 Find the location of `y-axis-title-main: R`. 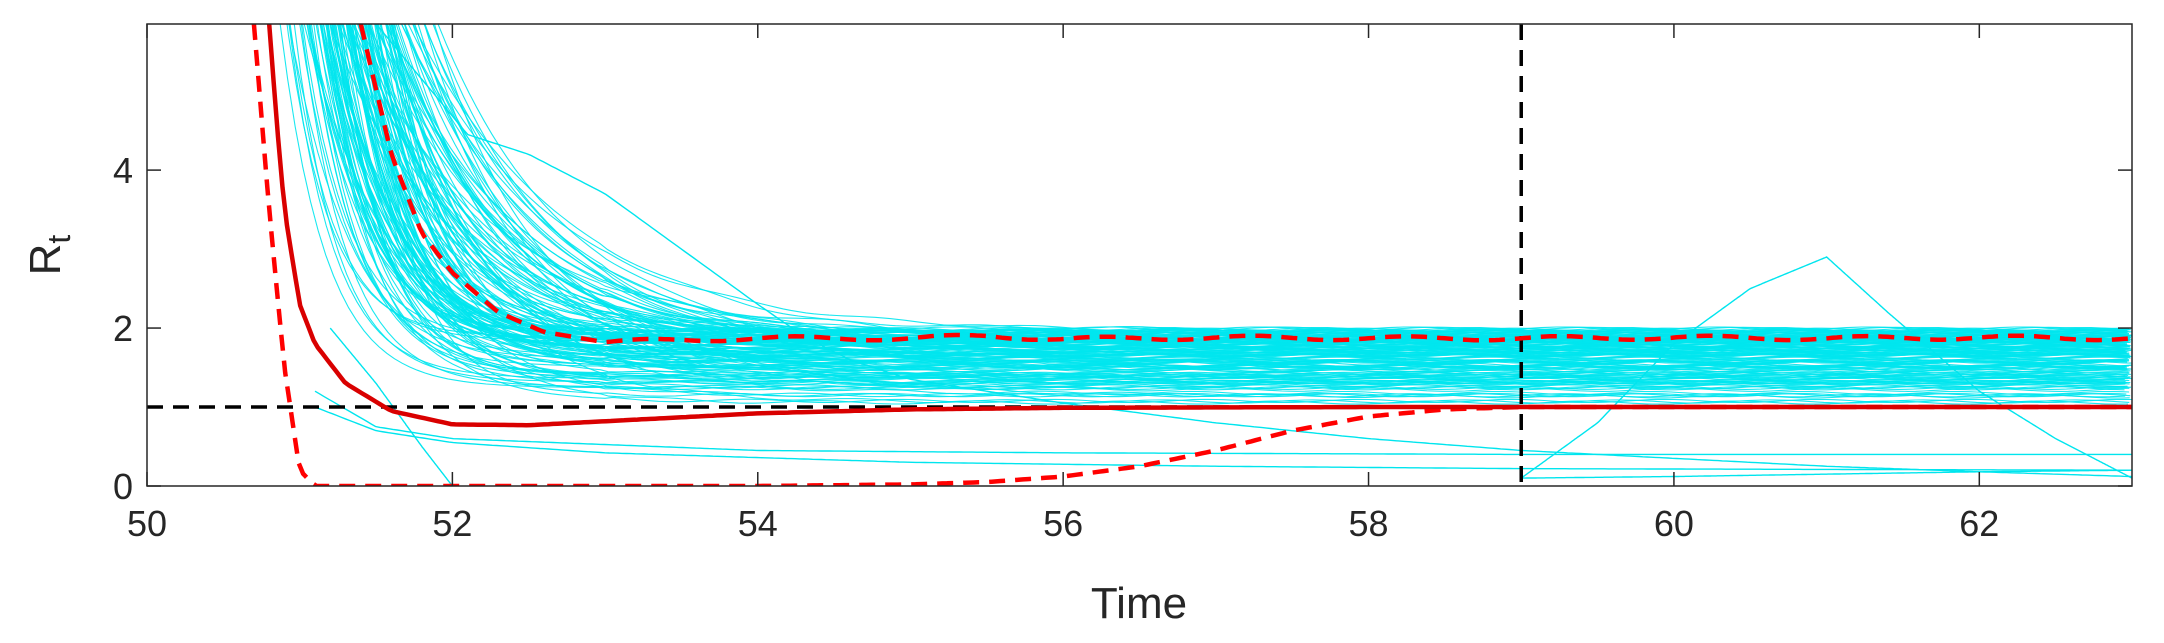

y-axis-title-main: R is located at coordinates (45, 260).